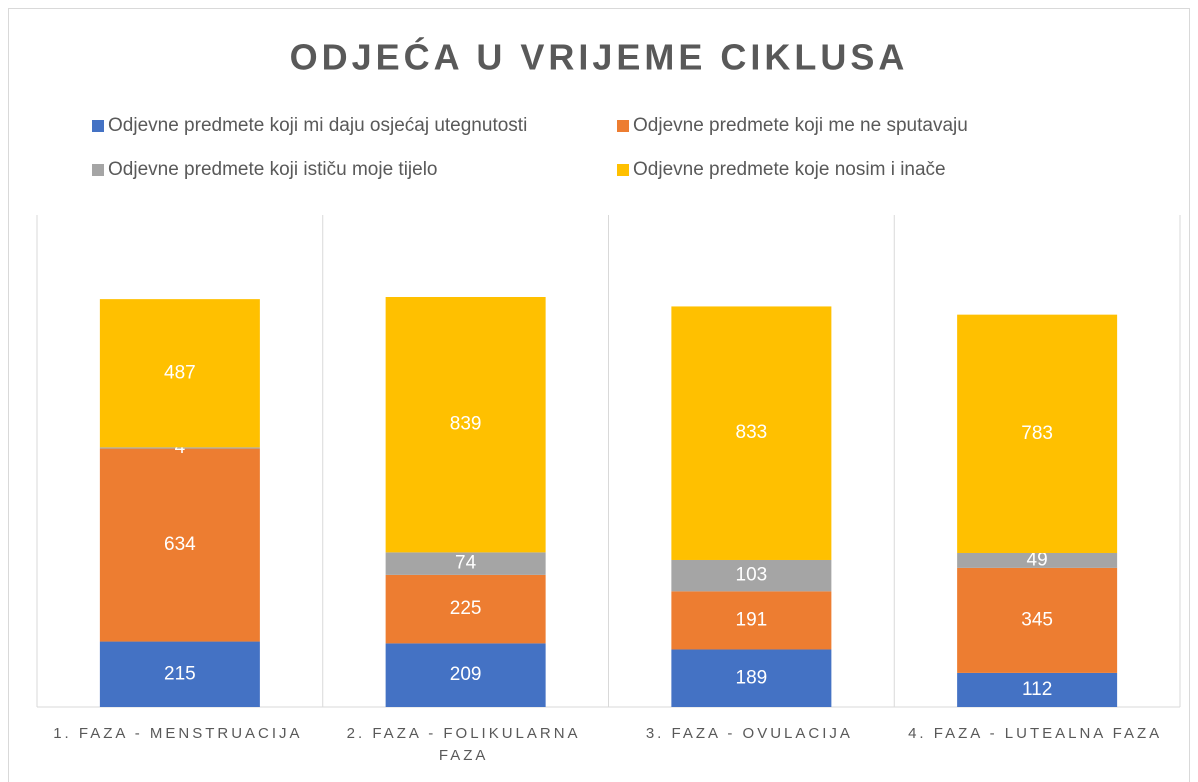 The height and width of the screenshot is (782, 1198). I want to click on legend-label: Odjevne predmete koji ističu moje tijelo, so click(273, 169).